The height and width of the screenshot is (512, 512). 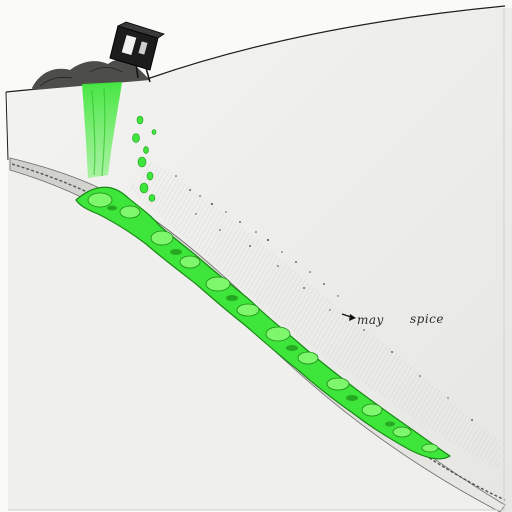 I want to click on ooze-droplets, so click(x=144, y=158).